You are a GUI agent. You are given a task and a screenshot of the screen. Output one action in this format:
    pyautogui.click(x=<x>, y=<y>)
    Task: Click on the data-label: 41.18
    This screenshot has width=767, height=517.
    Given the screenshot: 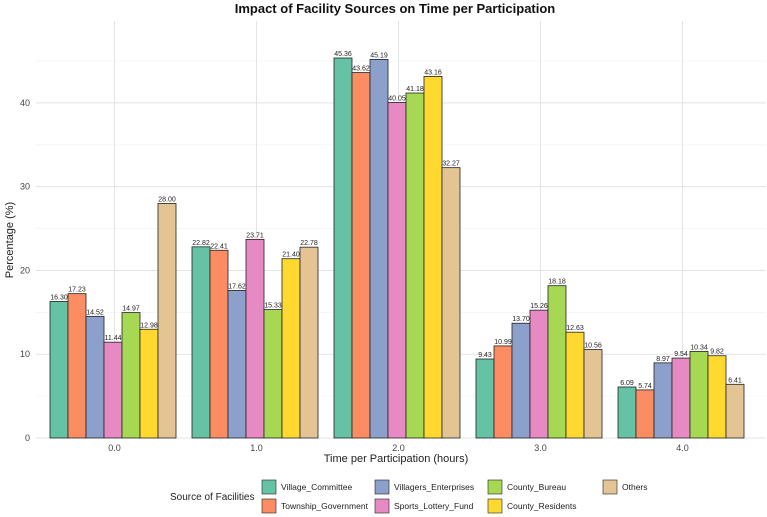 What is the action you would take?
    pyautogui.click(x=415, y=89)
    